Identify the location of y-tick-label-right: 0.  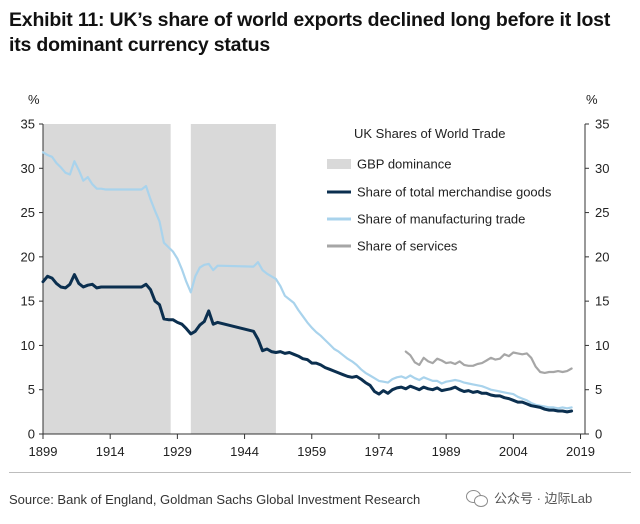
(598, 434).